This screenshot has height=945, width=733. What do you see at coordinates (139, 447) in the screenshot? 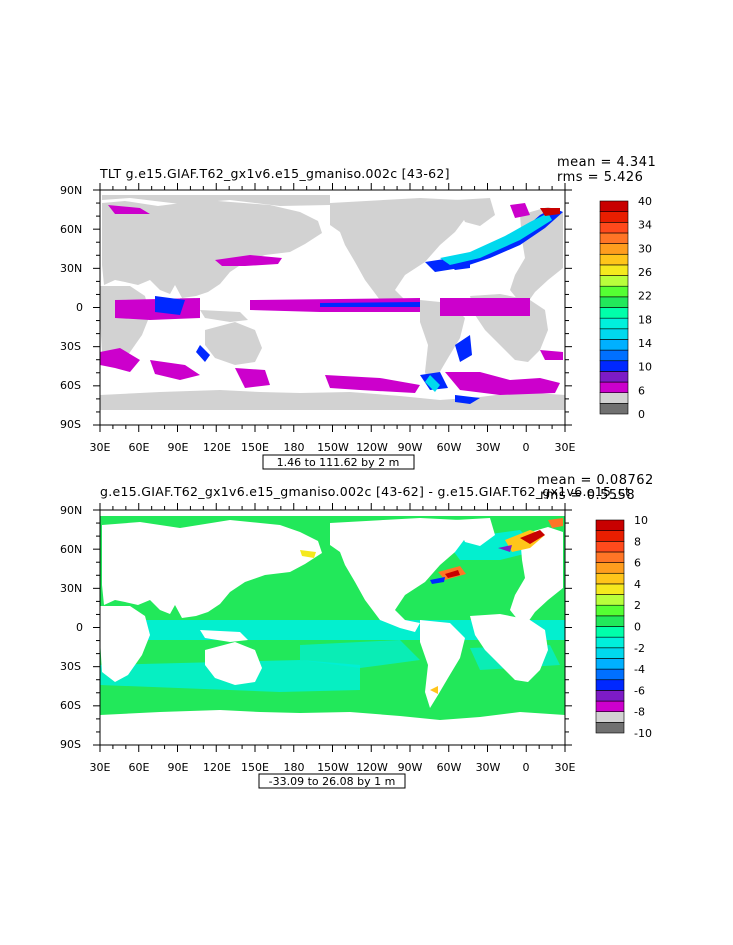
I see `lon-label-60e: 60E` at bounding box center [139, 447].